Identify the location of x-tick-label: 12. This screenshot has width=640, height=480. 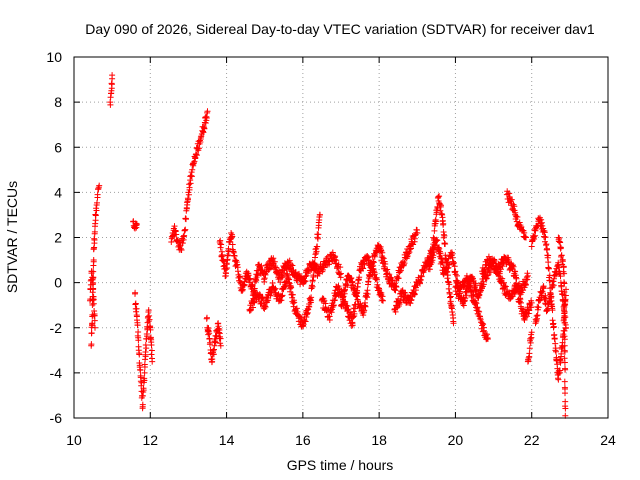
(150, 440).